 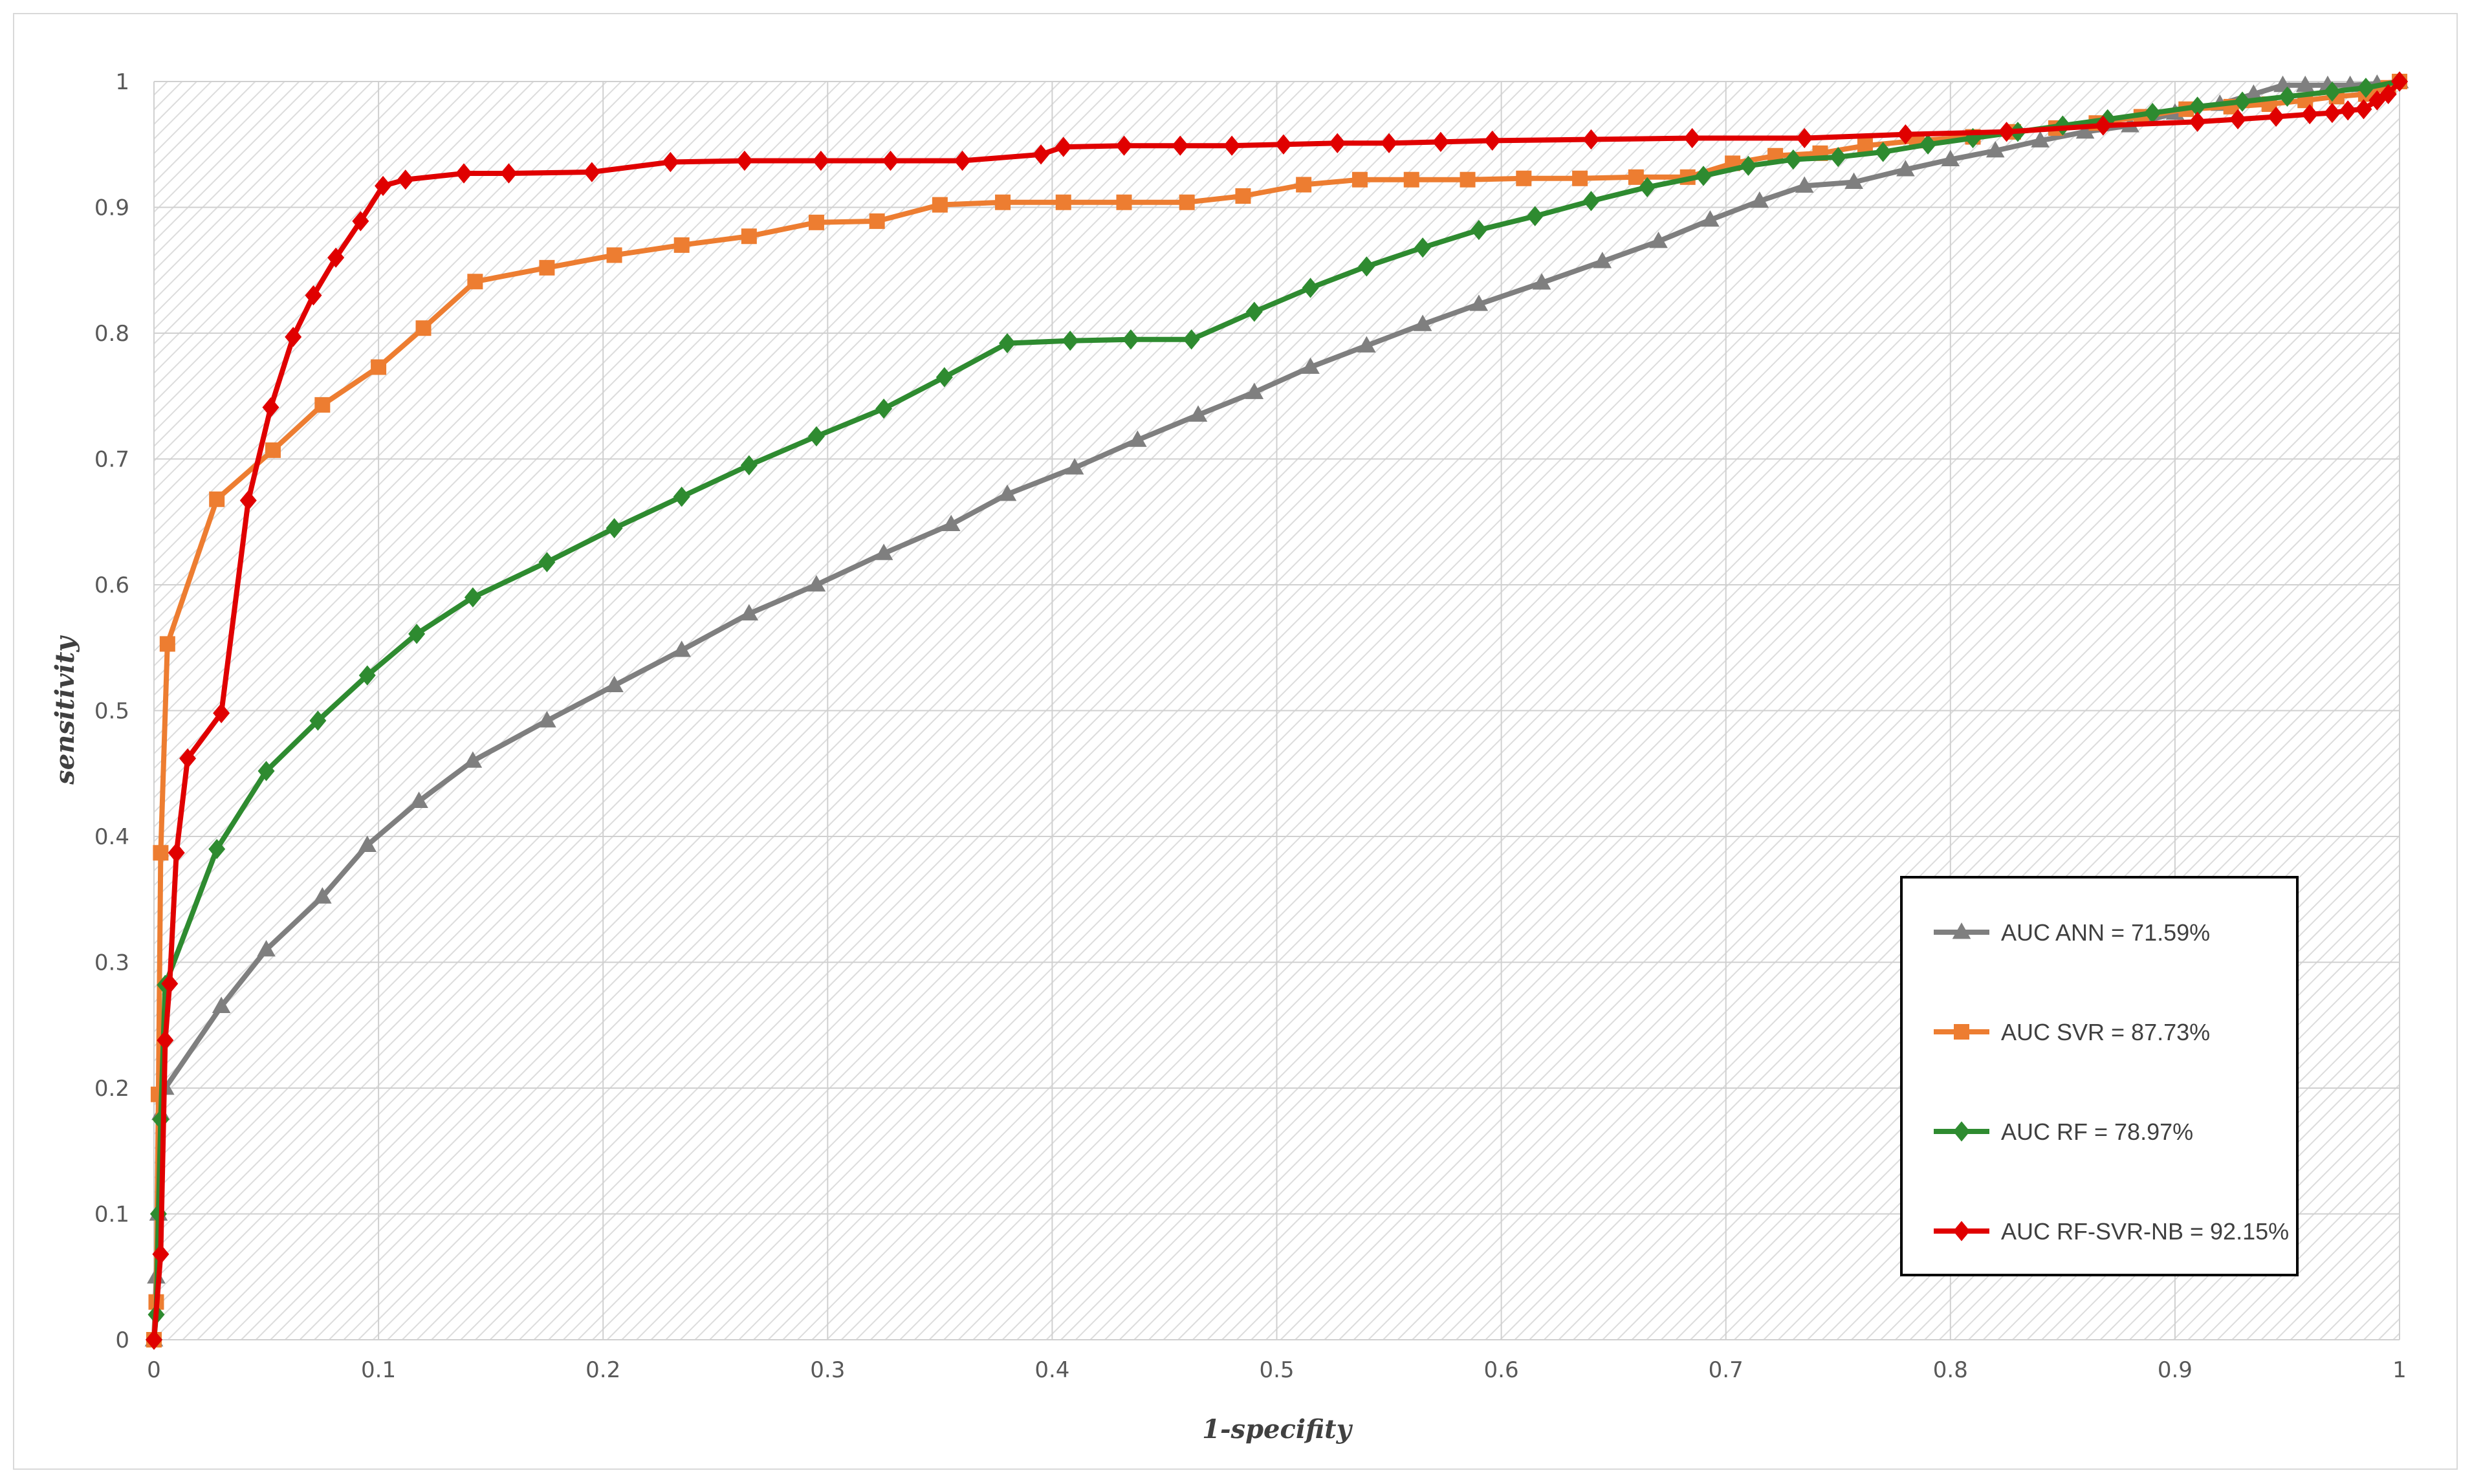 I want to click on y-tick-label: 0.6, so click(x=112, y=585).